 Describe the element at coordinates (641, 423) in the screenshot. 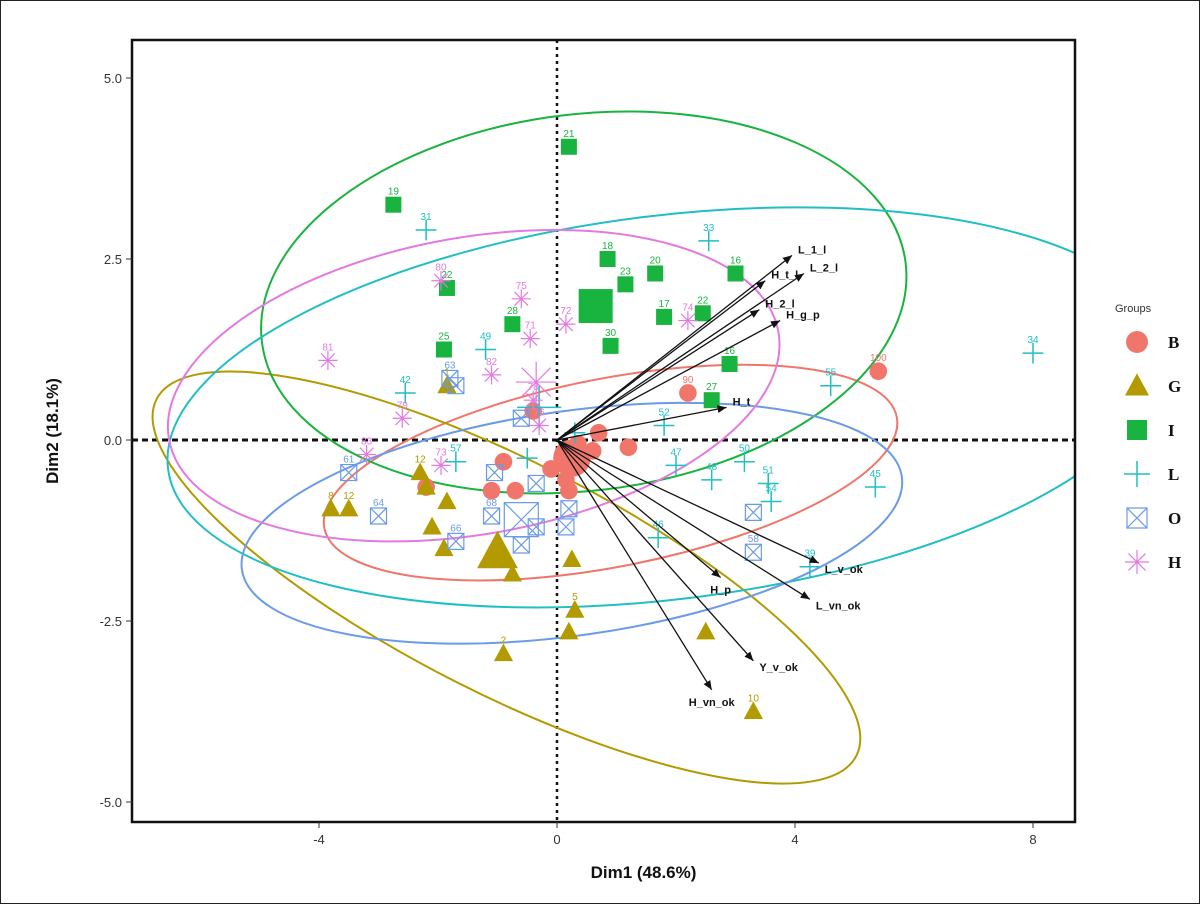

I see `arrow-H_t` at that location.